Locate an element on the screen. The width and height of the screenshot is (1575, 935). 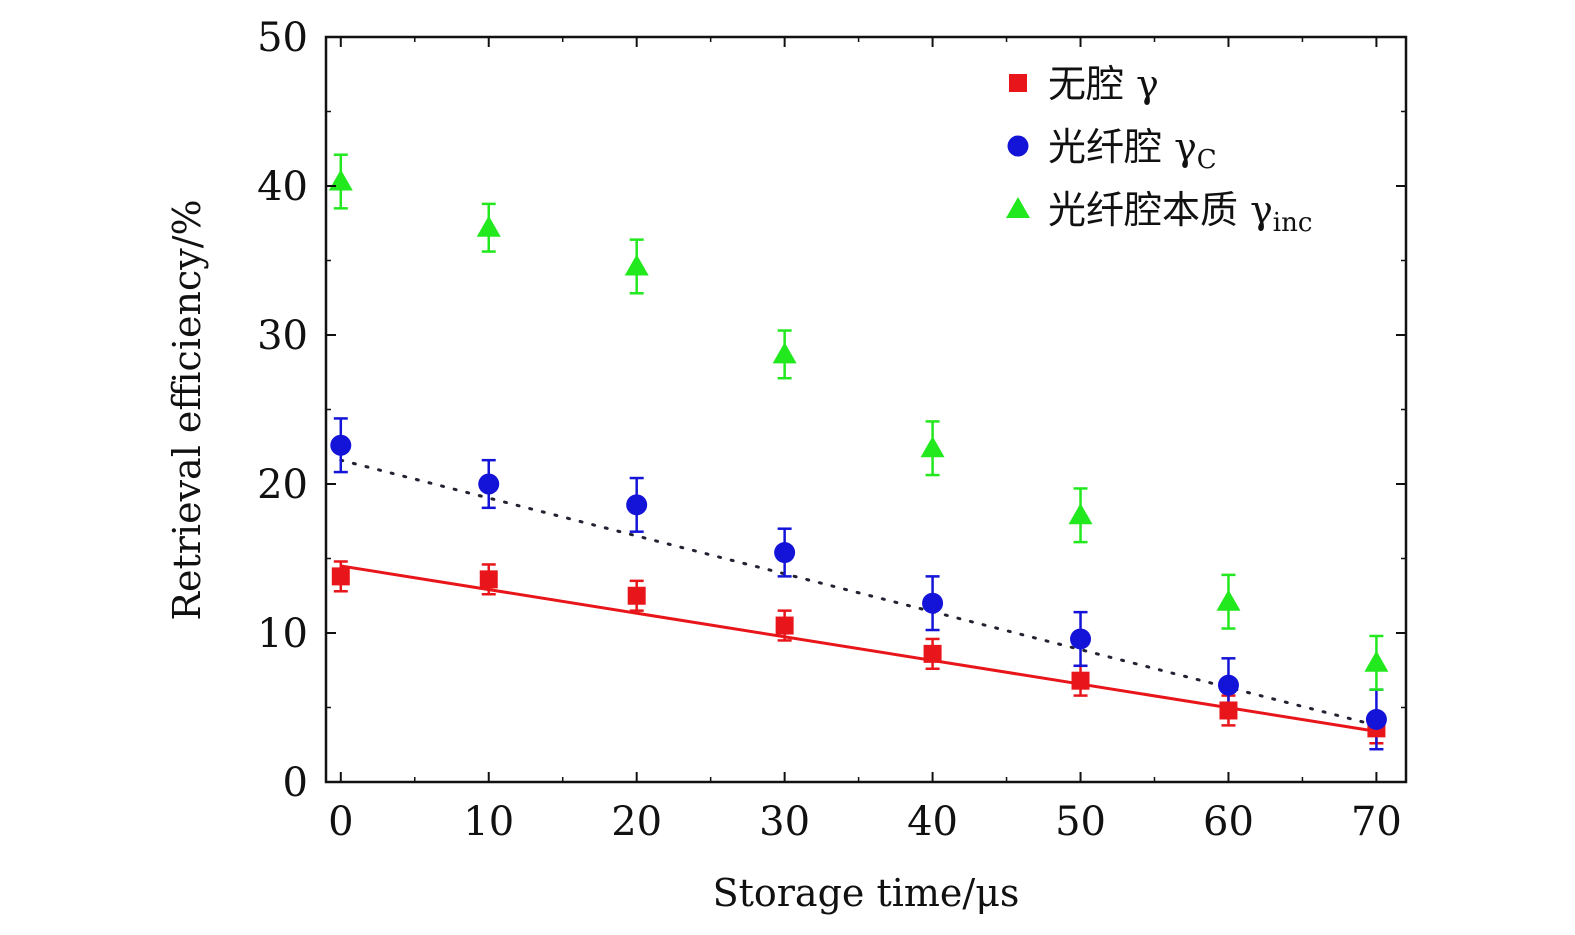
x-tick-label: 30 is located at coordinates (784, 822).